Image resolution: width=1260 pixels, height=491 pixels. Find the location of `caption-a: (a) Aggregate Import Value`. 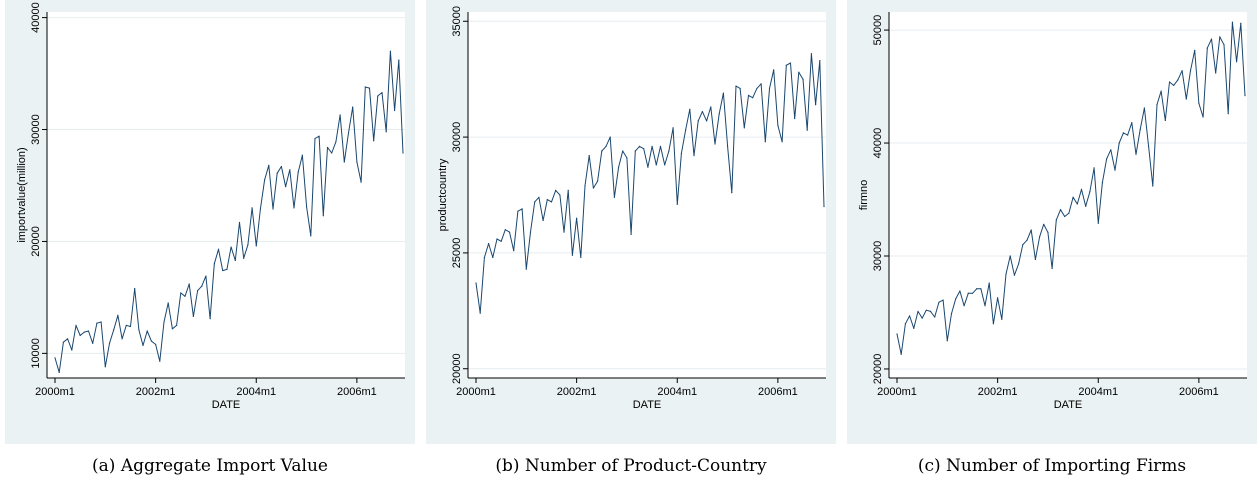

caption-a: (a) Aggregate Import Value is located at coordinates (210, 466).